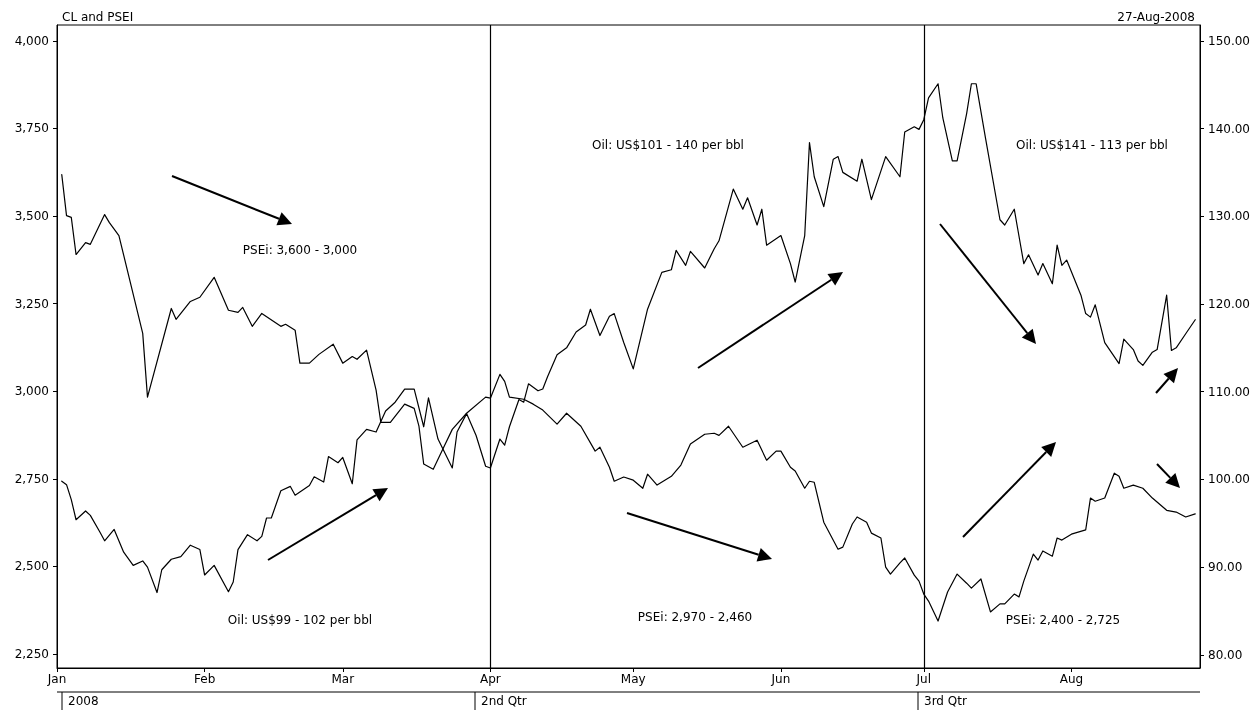  I want to click on y-tick-label: 4,000, so click(31, 40).